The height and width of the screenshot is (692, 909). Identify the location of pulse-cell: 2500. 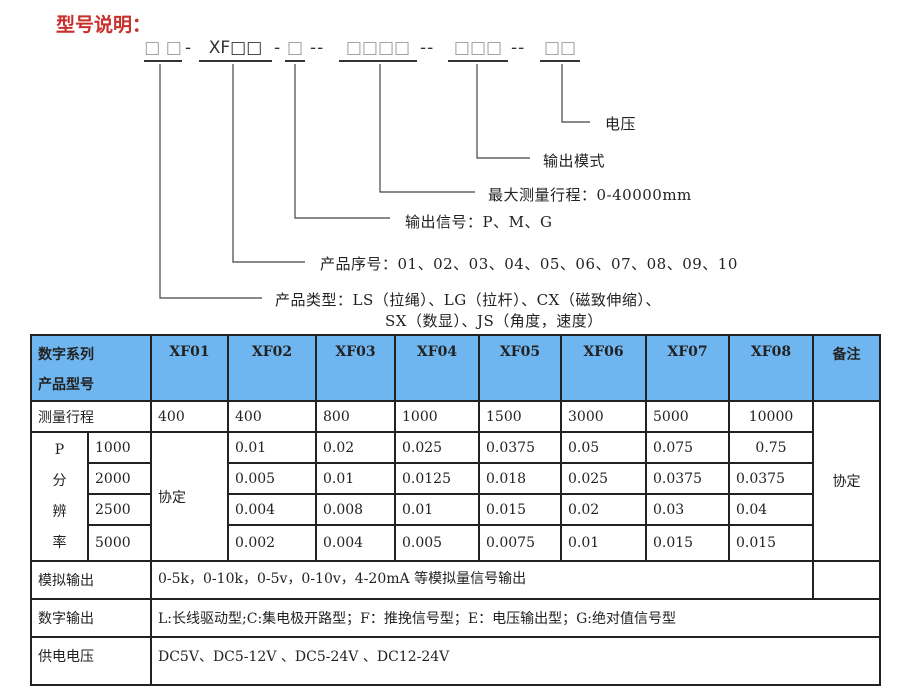
(119, 509).